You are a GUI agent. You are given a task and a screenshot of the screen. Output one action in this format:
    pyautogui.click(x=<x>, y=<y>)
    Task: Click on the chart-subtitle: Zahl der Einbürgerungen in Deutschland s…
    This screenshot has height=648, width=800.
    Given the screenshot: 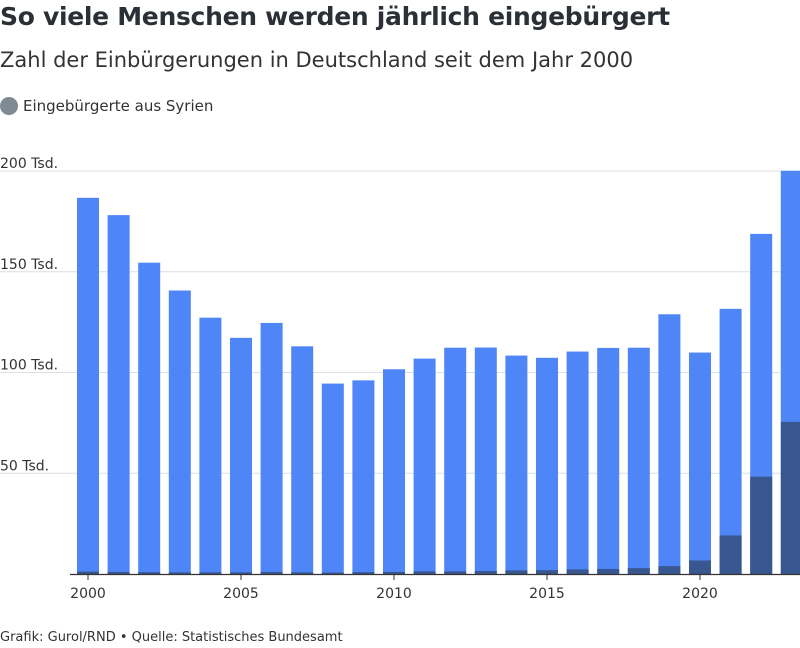 What is the action you would take?
    pyautogui.click(x=317, y=60)
    